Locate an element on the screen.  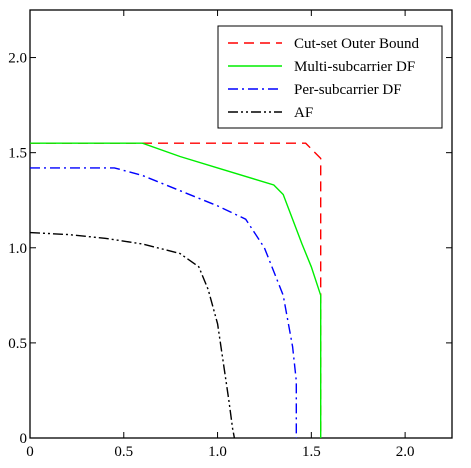
x-tick-label-0: 0 is located at coordinates (30, 452).